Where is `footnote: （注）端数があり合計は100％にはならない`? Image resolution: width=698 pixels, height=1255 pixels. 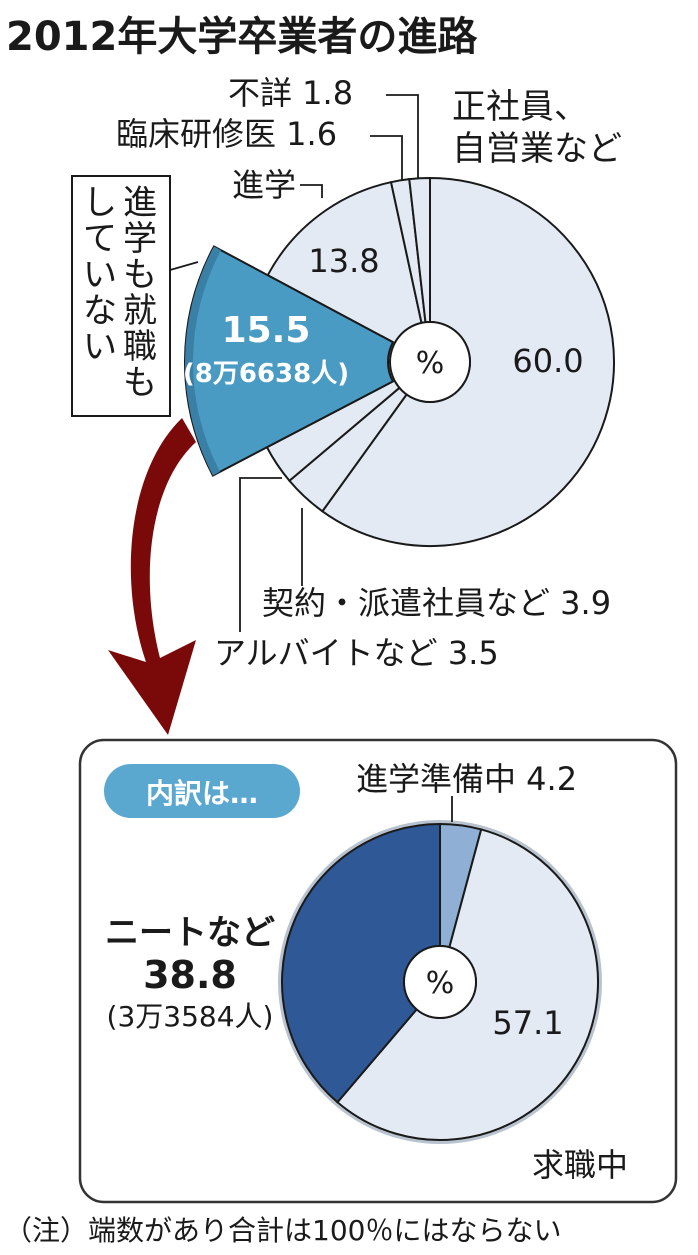
footnote: （注）端数があり合計は100％にはならない is located at coordinates (282, 1230).